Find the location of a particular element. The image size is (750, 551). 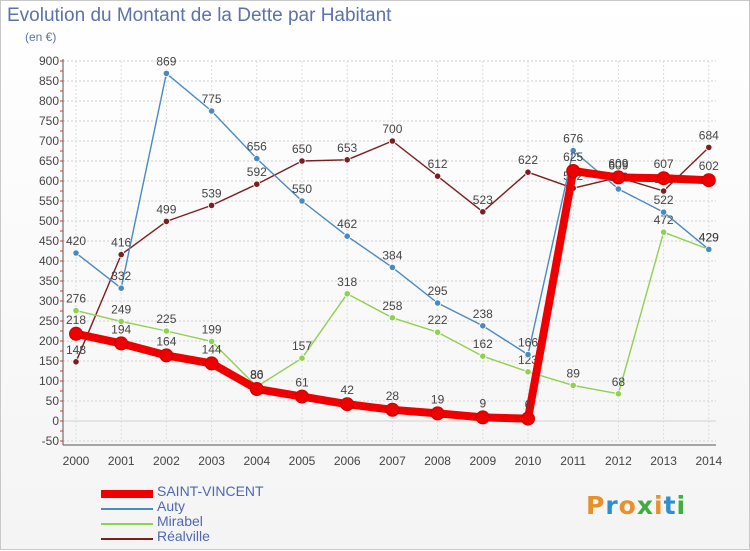

y-tick-label: 300 is located at coordinates (49, 301).